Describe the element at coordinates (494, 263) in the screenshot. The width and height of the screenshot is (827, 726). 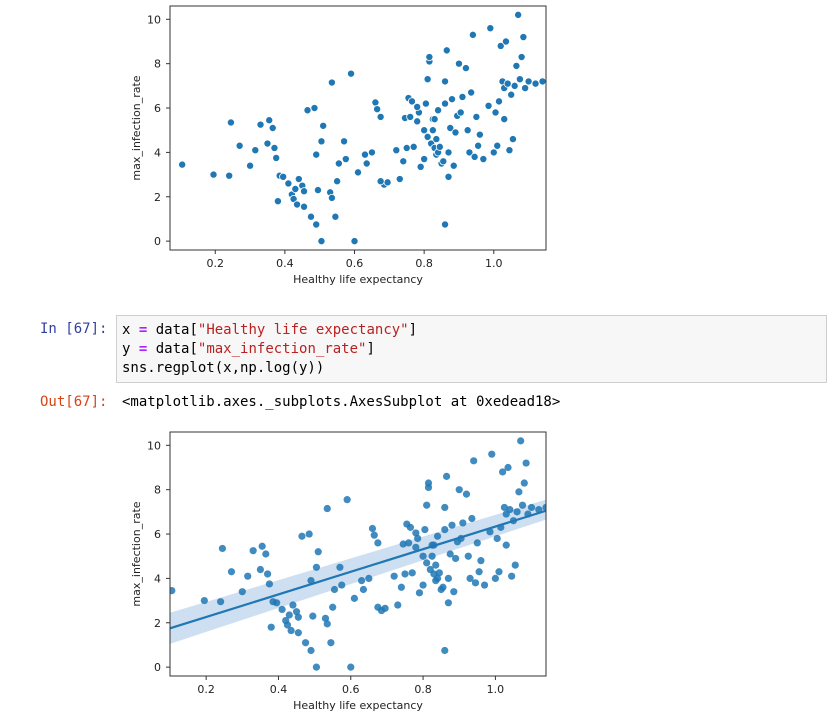
I see `x-tick-label: 1.0` at that location.